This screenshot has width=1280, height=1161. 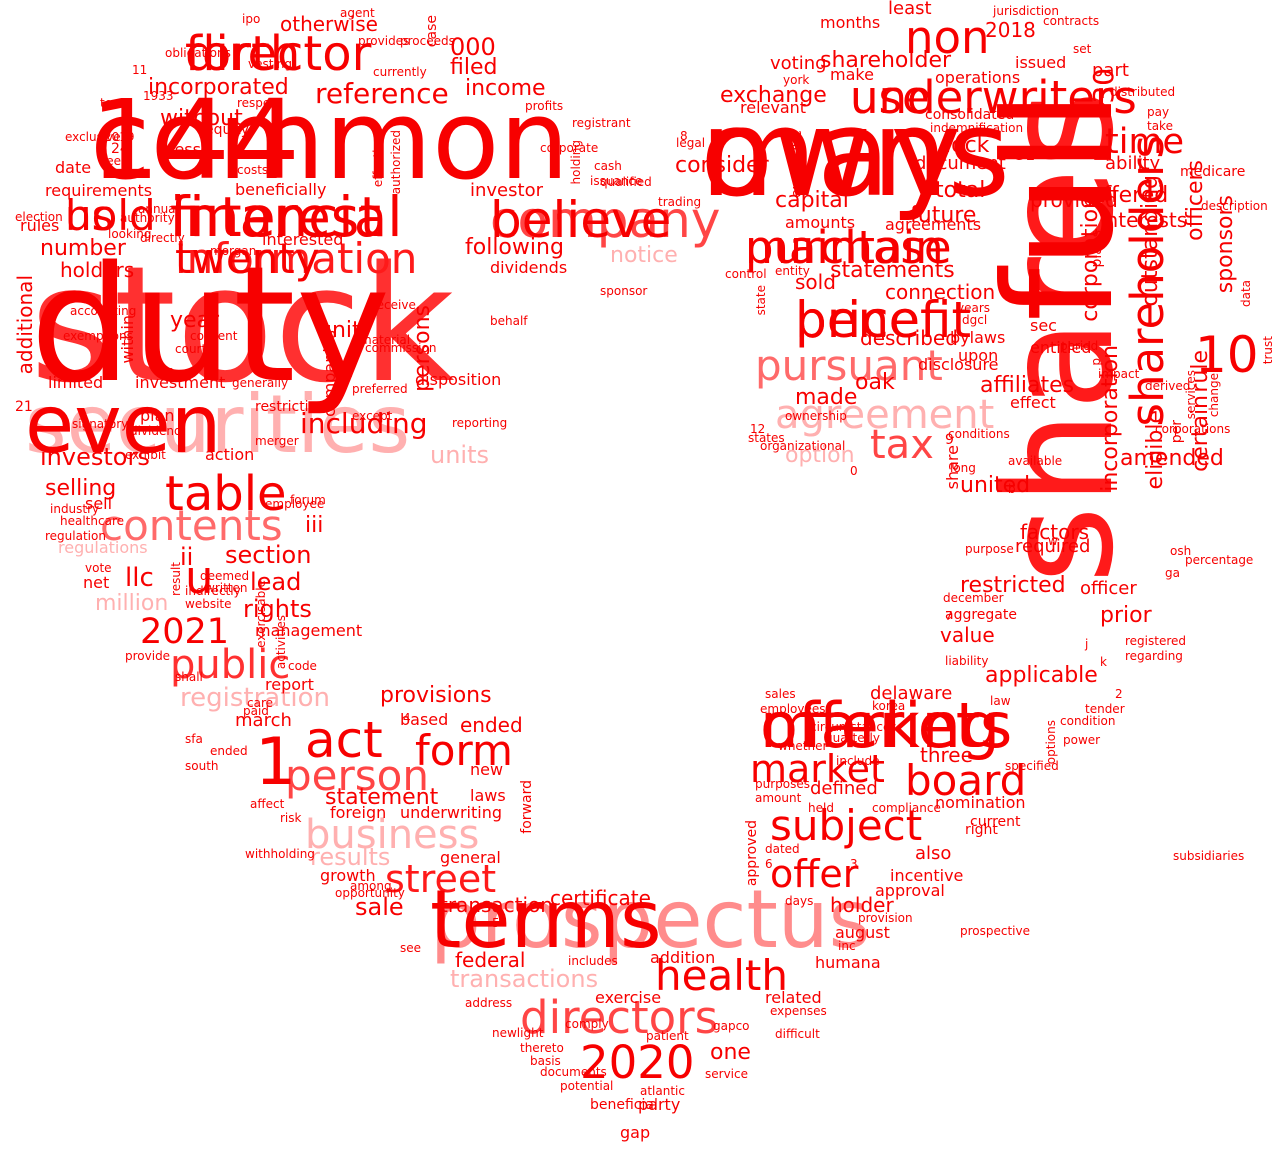 What do you see at coordinates (189, 677) in the screenshot?
I see `cloud-word: shall` at bounding box center [189, 677].